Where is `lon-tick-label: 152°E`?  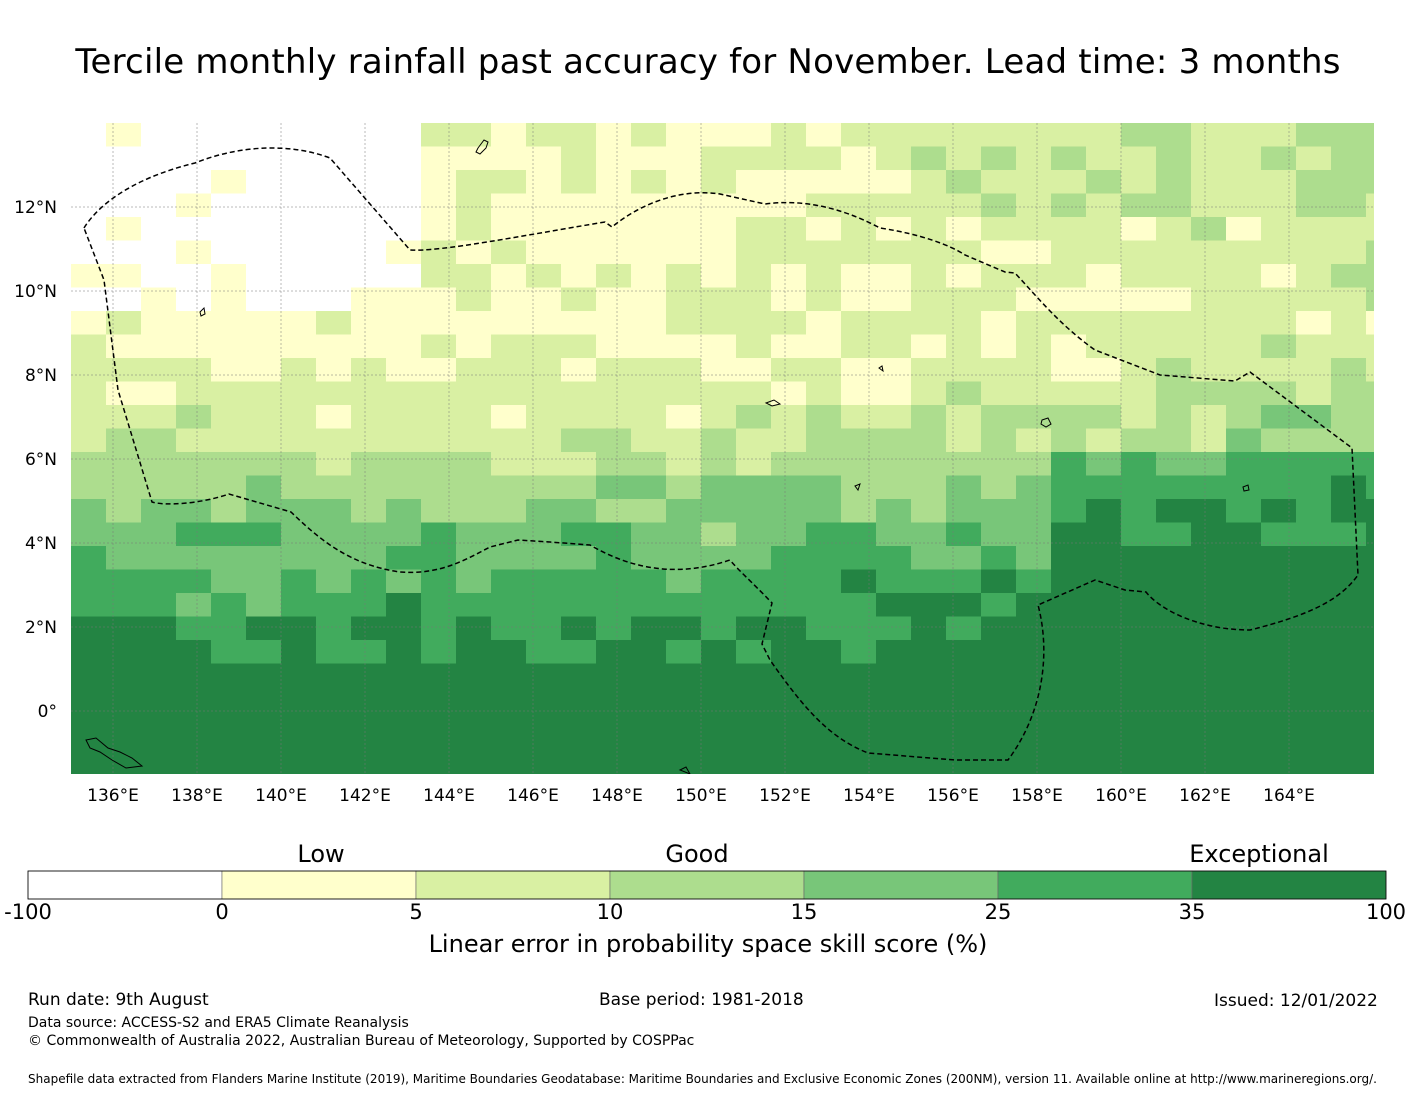
lon-tick-label: 152°E is located at coordinates (785, 796).